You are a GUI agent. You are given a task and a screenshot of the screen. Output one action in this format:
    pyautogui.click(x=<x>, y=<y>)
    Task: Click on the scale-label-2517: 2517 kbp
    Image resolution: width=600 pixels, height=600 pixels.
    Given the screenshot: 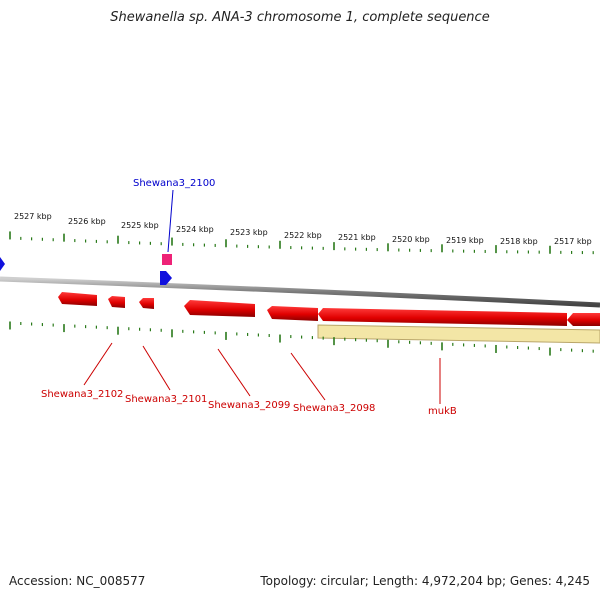 What is the action you would take?
    pyautogui.click(x=573, y=241)
    